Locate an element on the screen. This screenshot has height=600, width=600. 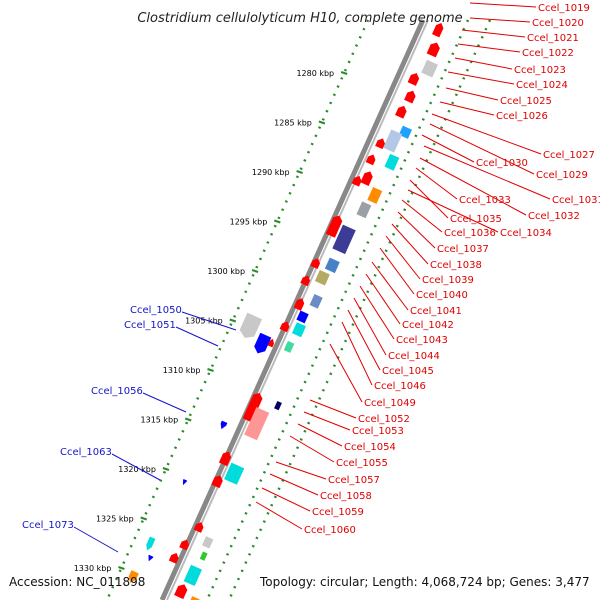
gene-label: Ccel_1051 is located at coordinates (150, 325).